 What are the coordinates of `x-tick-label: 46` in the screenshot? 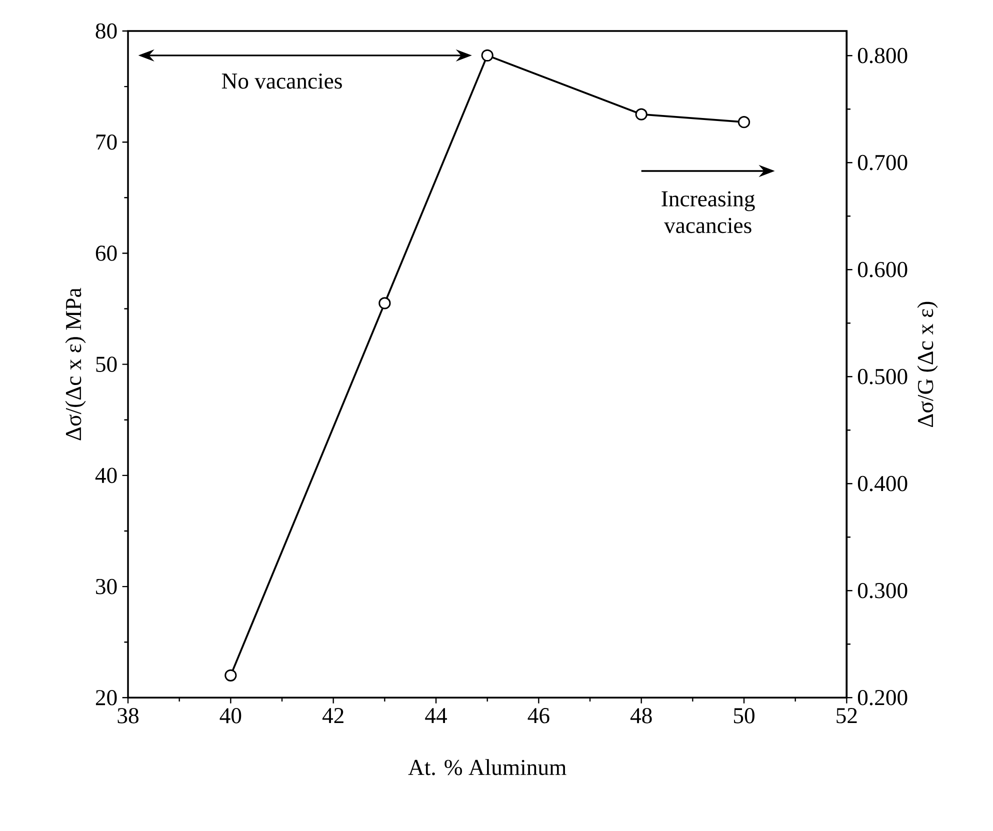 It's located at (539, 716).